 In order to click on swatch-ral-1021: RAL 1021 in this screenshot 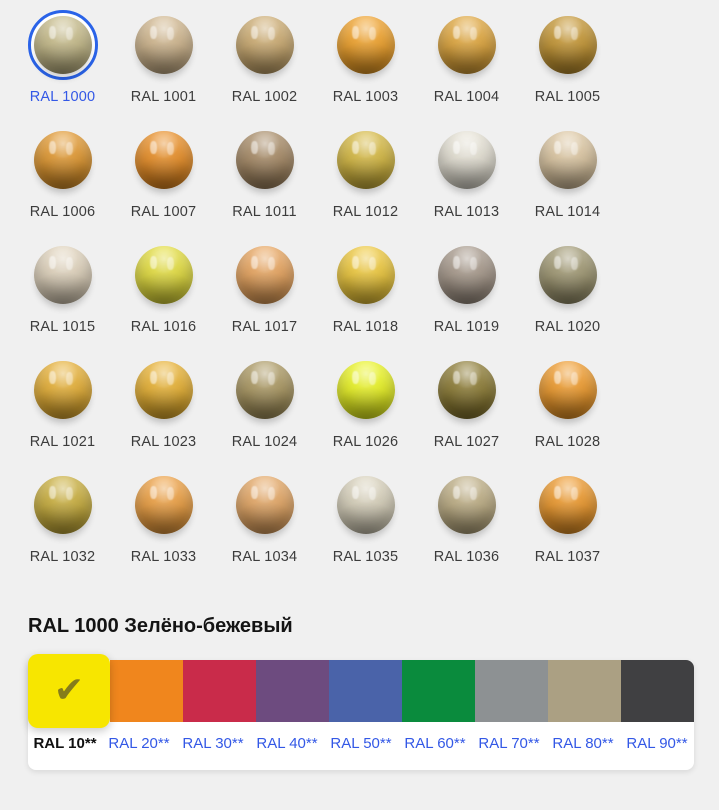, I will do `click(62, 412)`.